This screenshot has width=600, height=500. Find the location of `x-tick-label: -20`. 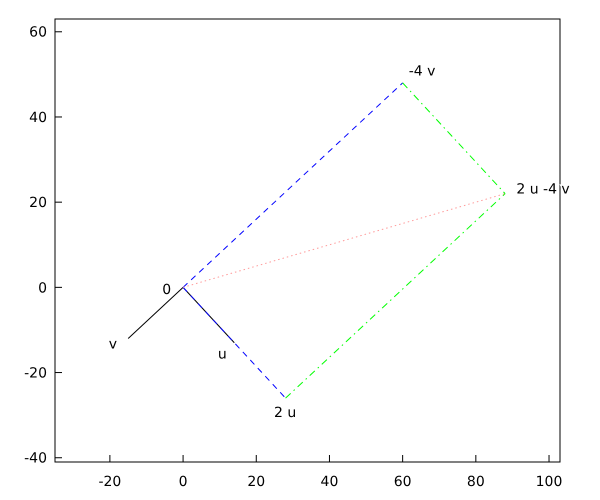

x-tick-label: -20 is located at coordinates (110, 482).